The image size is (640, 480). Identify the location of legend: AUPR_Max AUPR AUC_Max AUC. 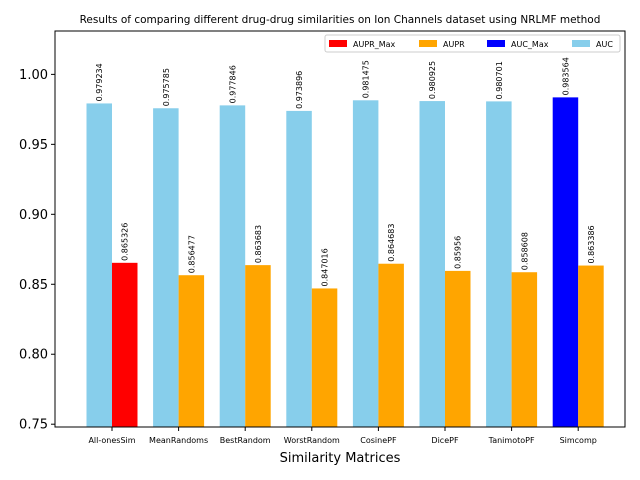
(472, 43).